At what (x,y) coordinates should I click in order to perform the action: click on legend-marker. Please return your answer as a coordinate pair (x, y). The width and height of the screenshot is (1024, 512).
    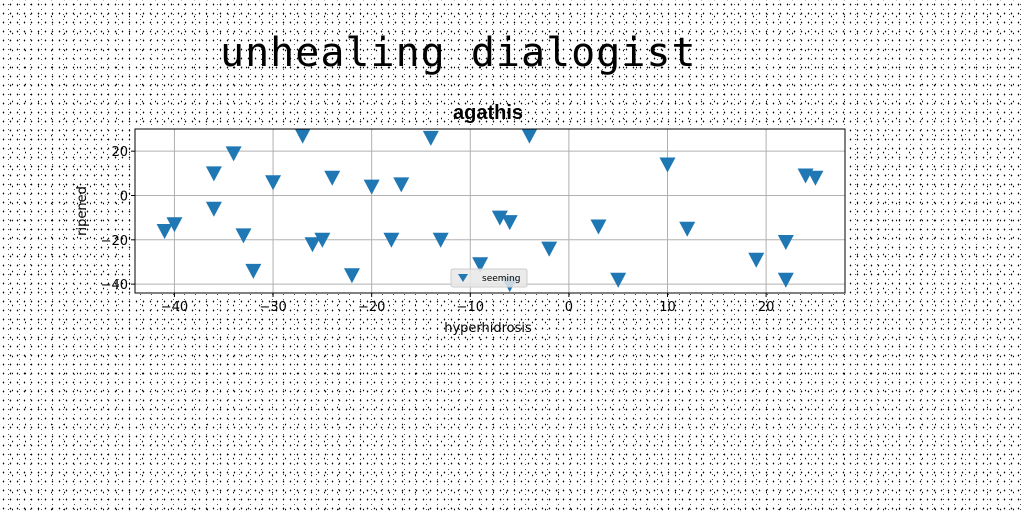
    Looking at the image, I should click on (463, 278).